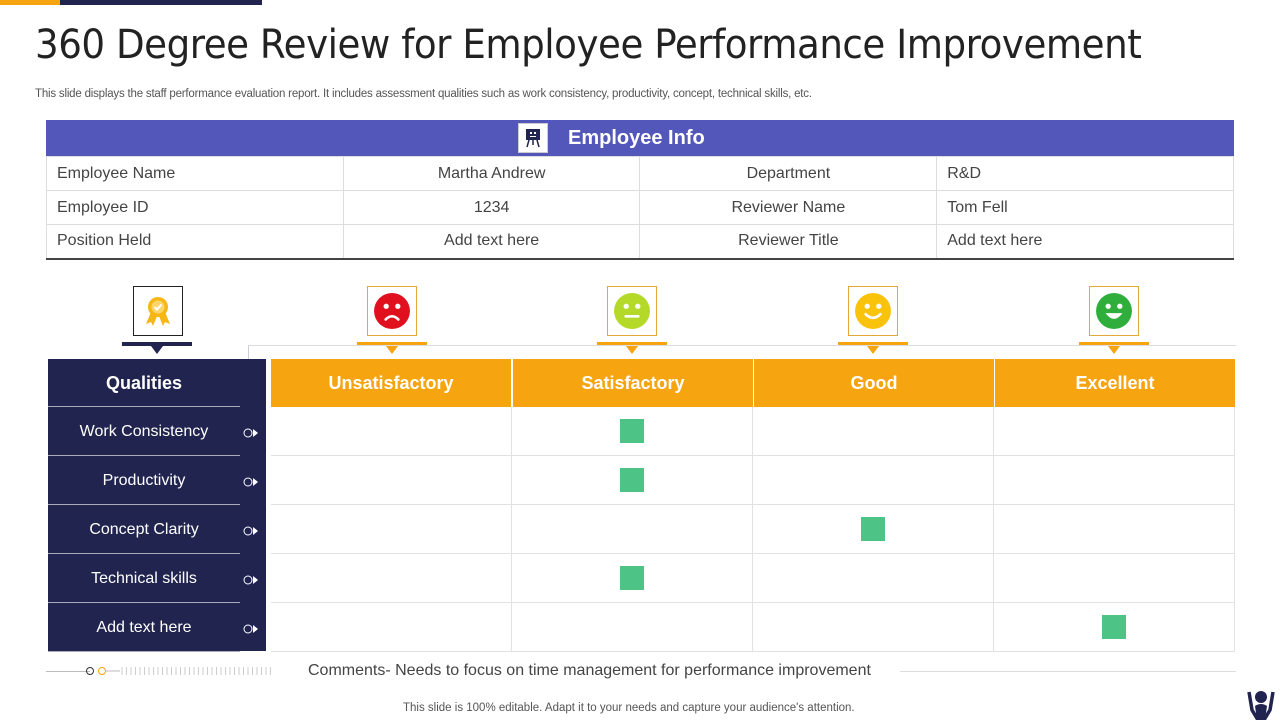 The width and height of the screenshot is (1280, 720). I want to click on info-row: Employee Name Martha Andrew Department R&D, so click(640, 173).